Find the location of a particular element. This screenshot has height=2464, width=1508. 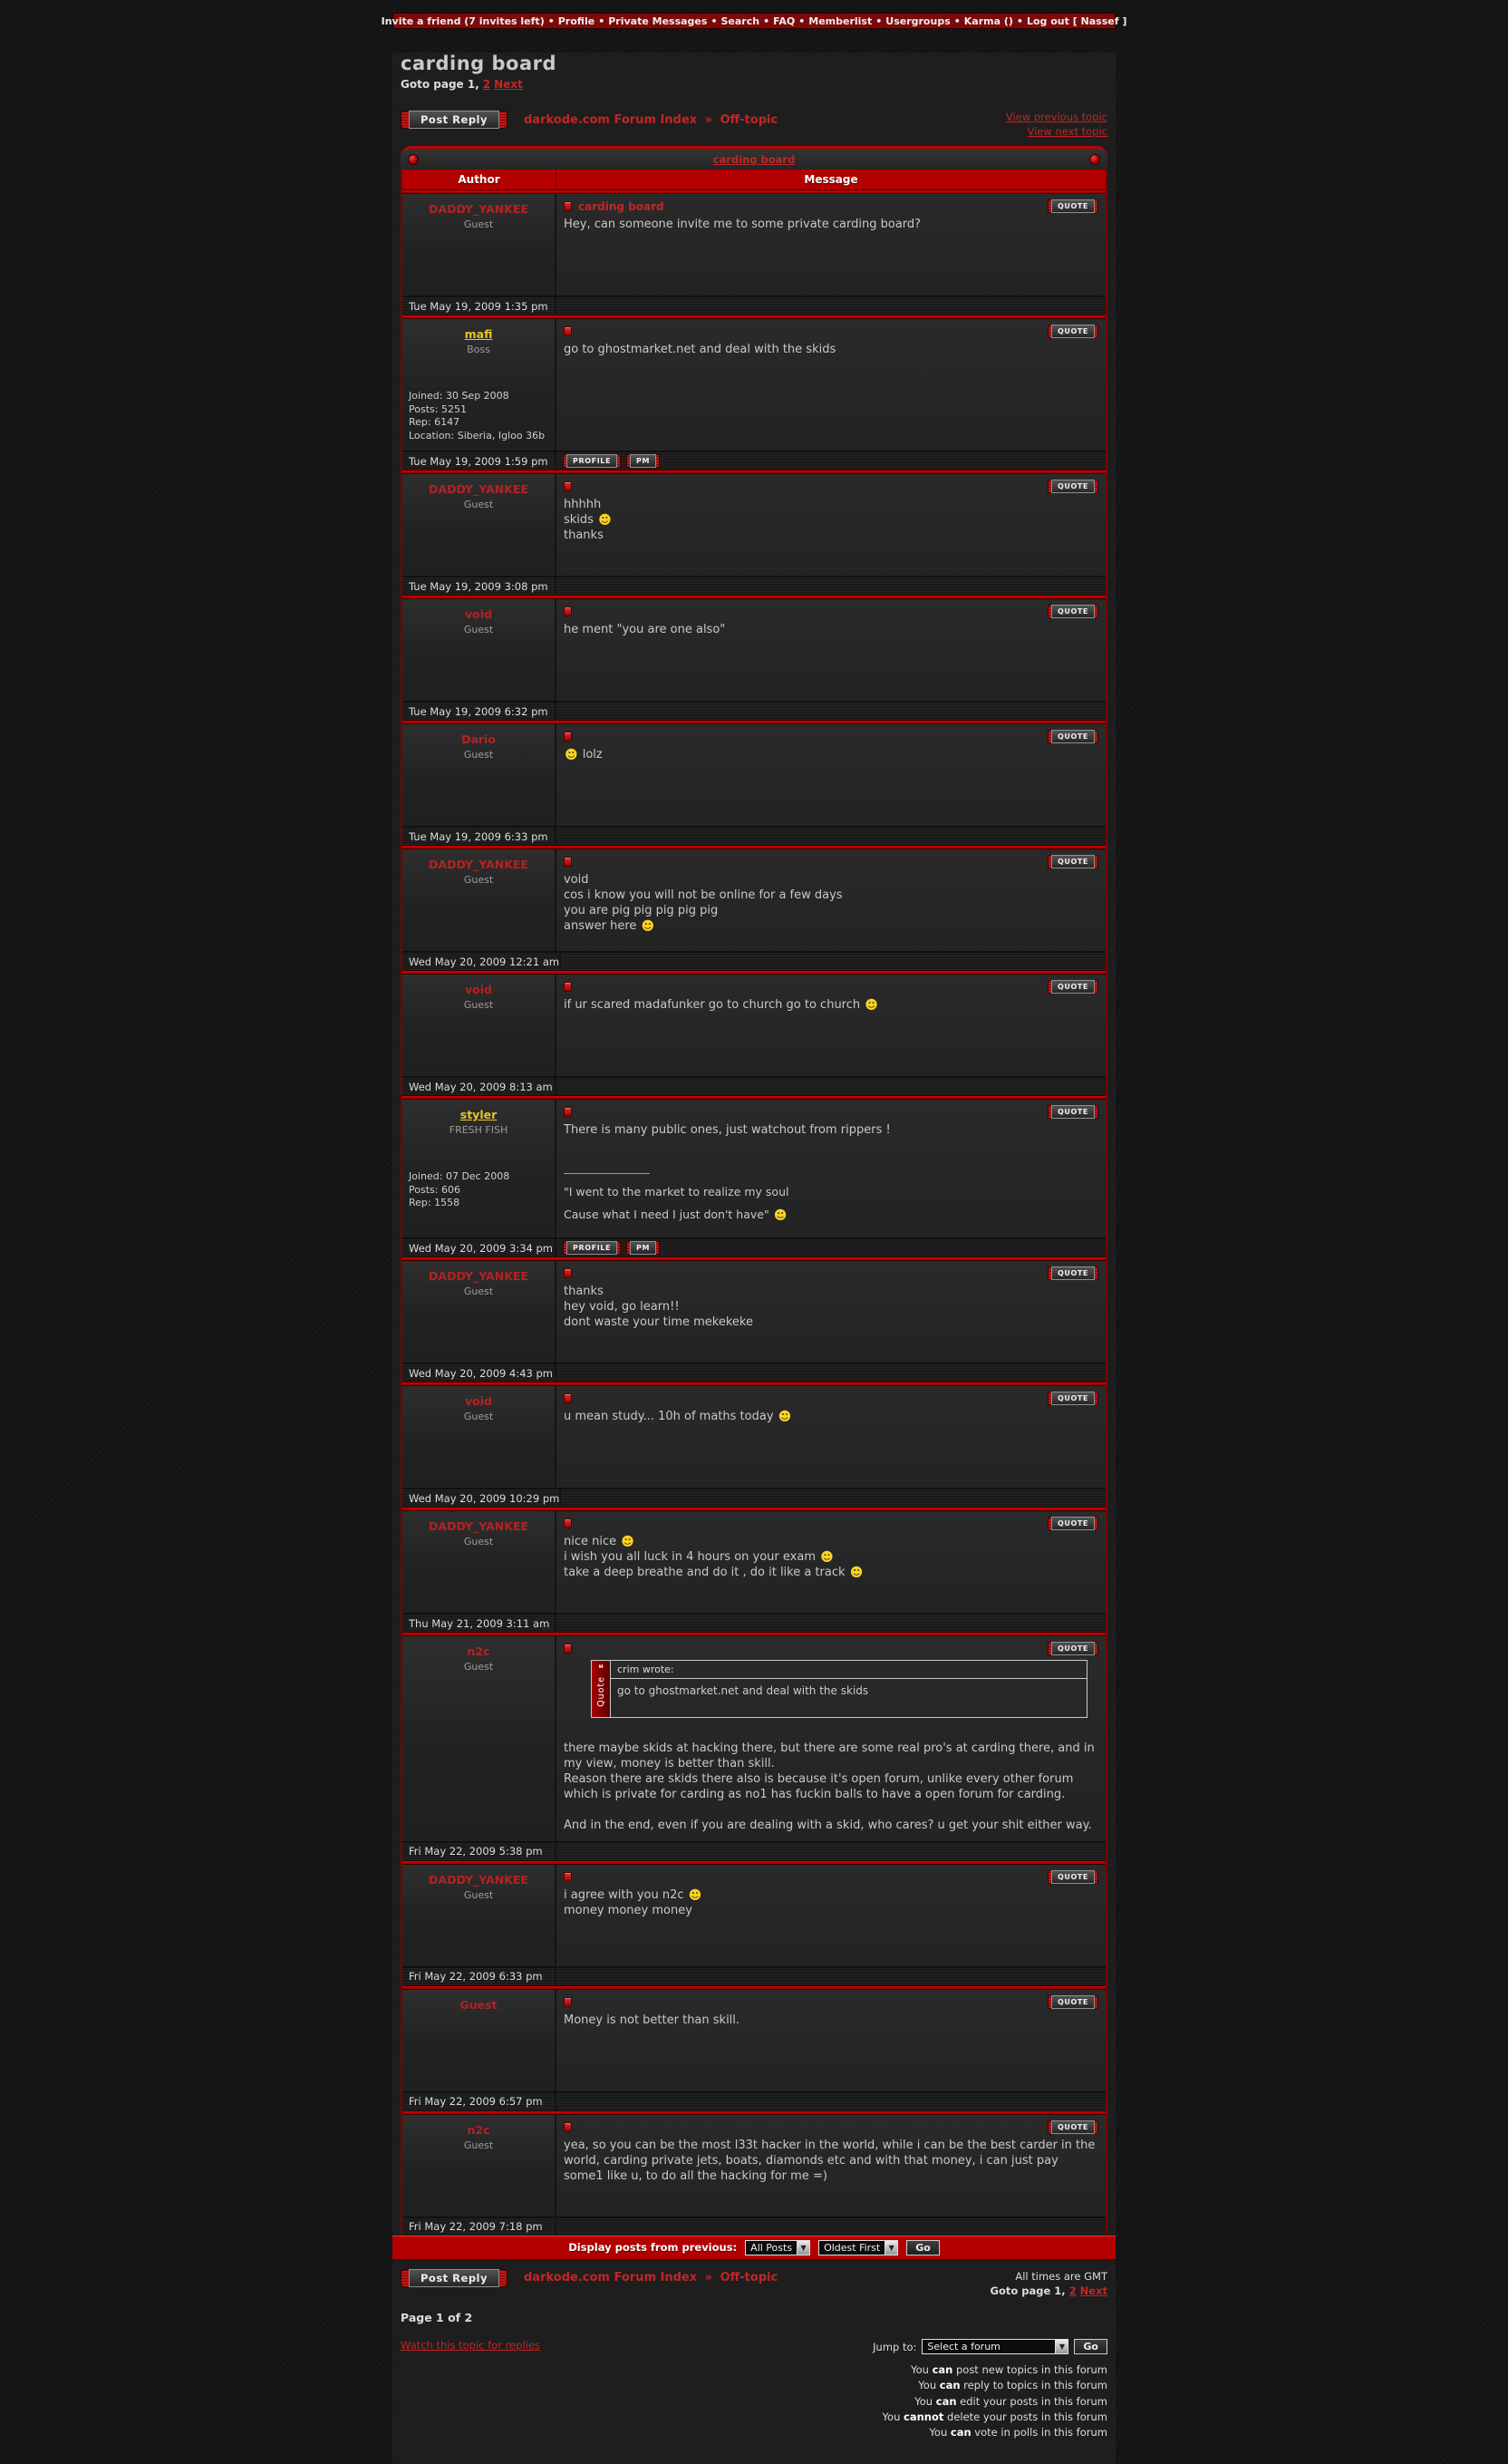

nav-link: FAQ is located at coordinates (784, 21).